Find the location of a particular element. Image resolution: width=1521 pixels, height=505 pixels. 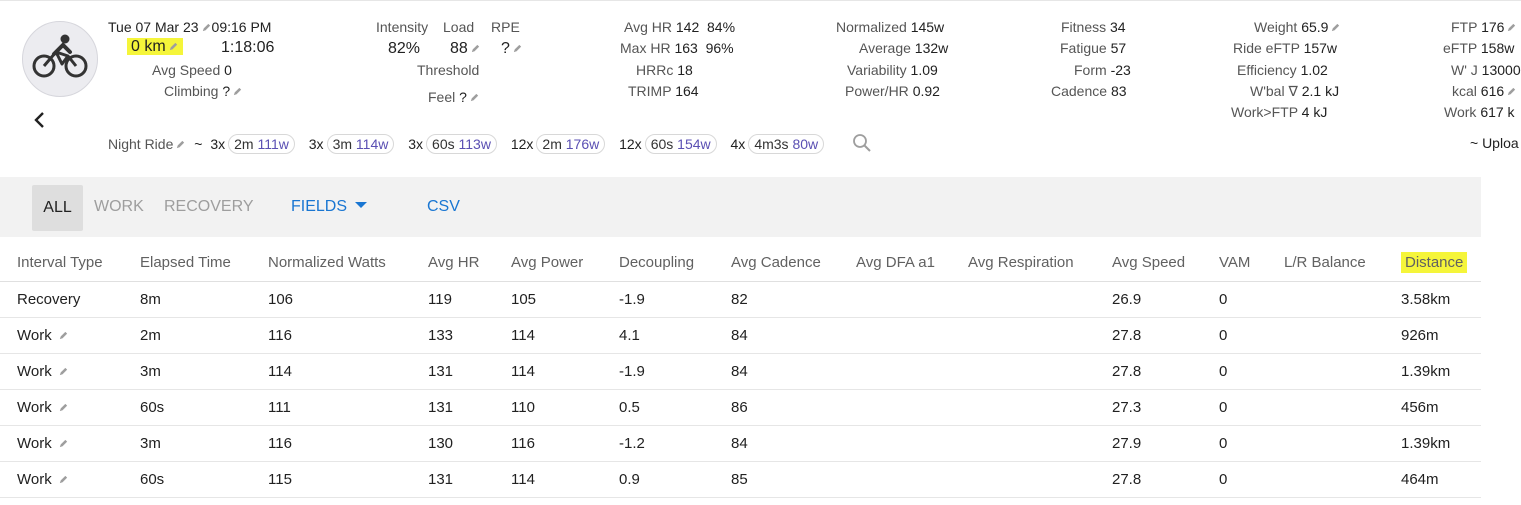

avg-speed-value: 0 is located at coordinates (228, 70).